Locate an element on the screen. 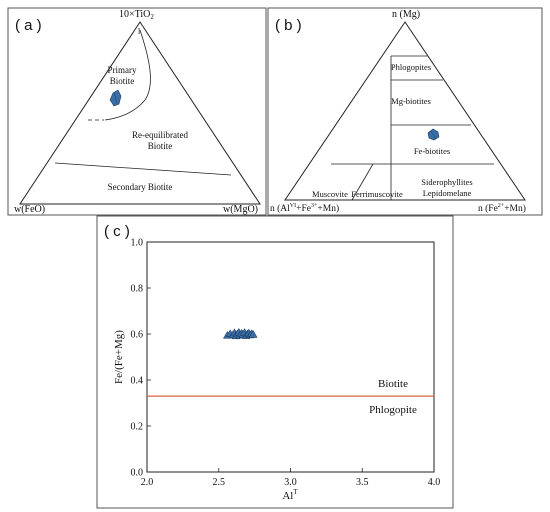 The width and height of the screenshot is (550, 512). panel-b-cluster-edge is located at coordinates (433, 135).